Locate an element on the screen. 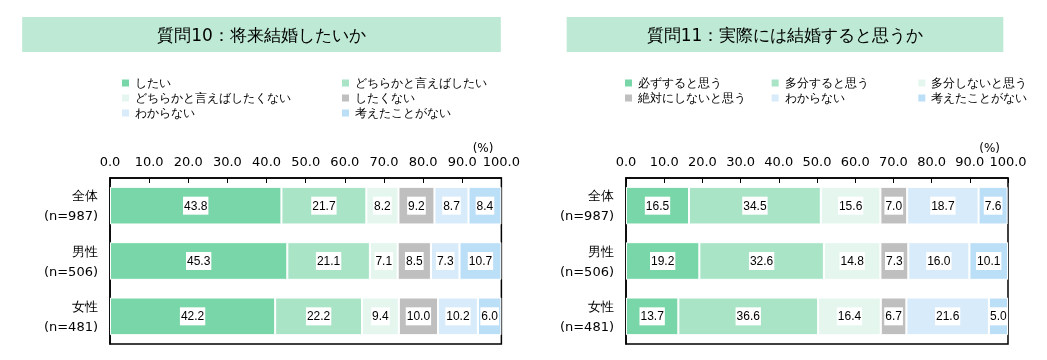 The width and height of the screenshot is (1047, 360). data-label: 5.0 is located at coordinates (999, 316).